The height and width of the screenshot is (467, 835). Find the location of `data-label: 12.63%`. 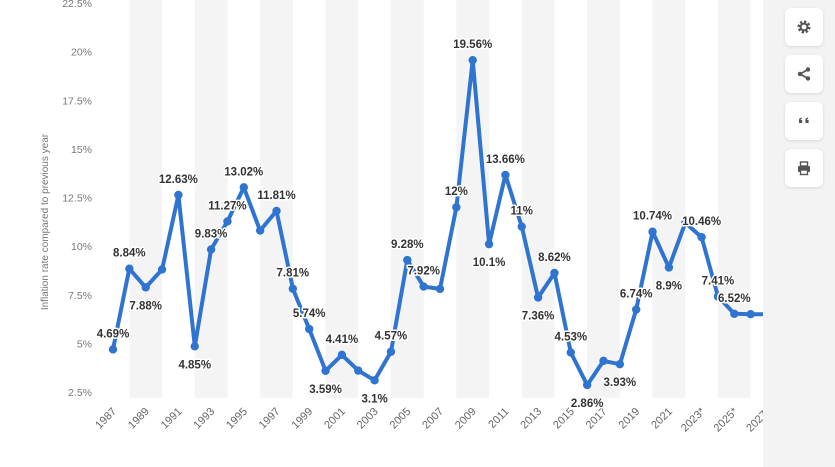

data-label: 12.63% is located at coordinates (178, 180).